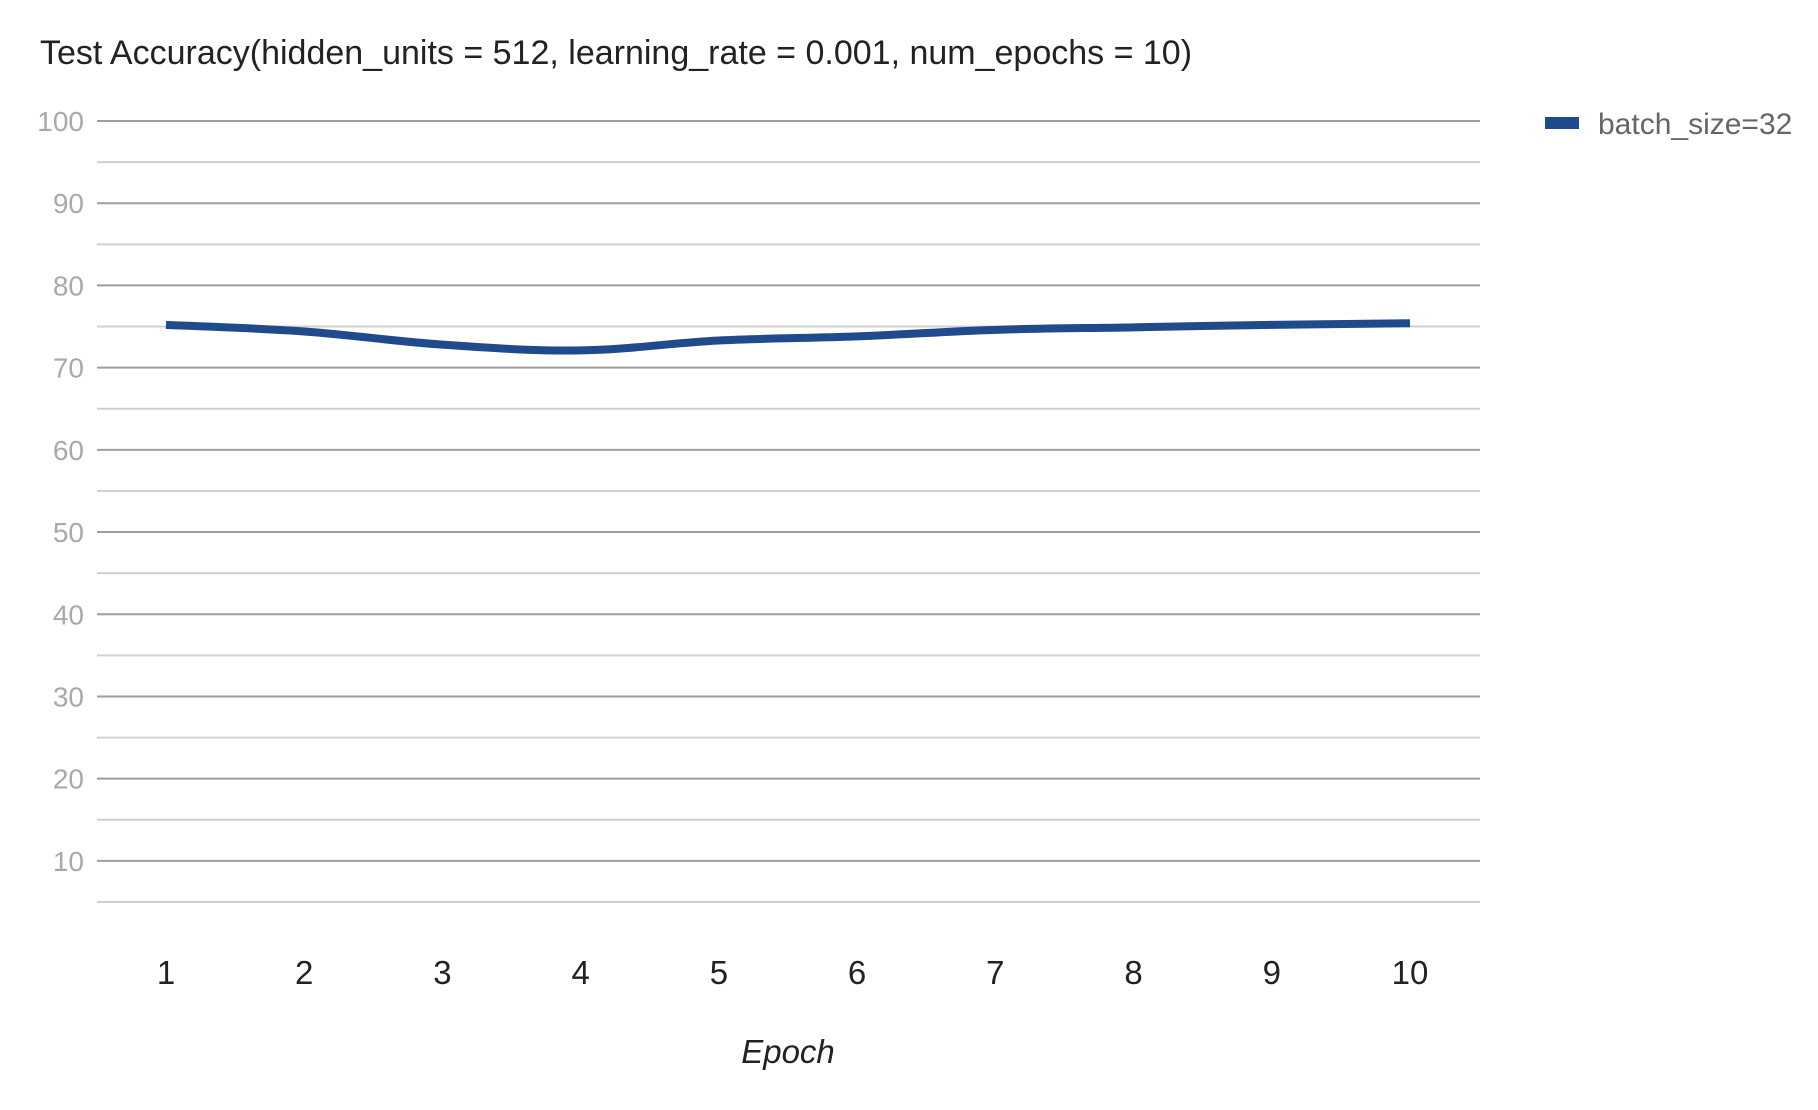 The image size is (1818, 1110). What do you see at coordinates (68, 285) in the screenshot?
I see `y-tick-label: 80` at bounding box center [68, 285].